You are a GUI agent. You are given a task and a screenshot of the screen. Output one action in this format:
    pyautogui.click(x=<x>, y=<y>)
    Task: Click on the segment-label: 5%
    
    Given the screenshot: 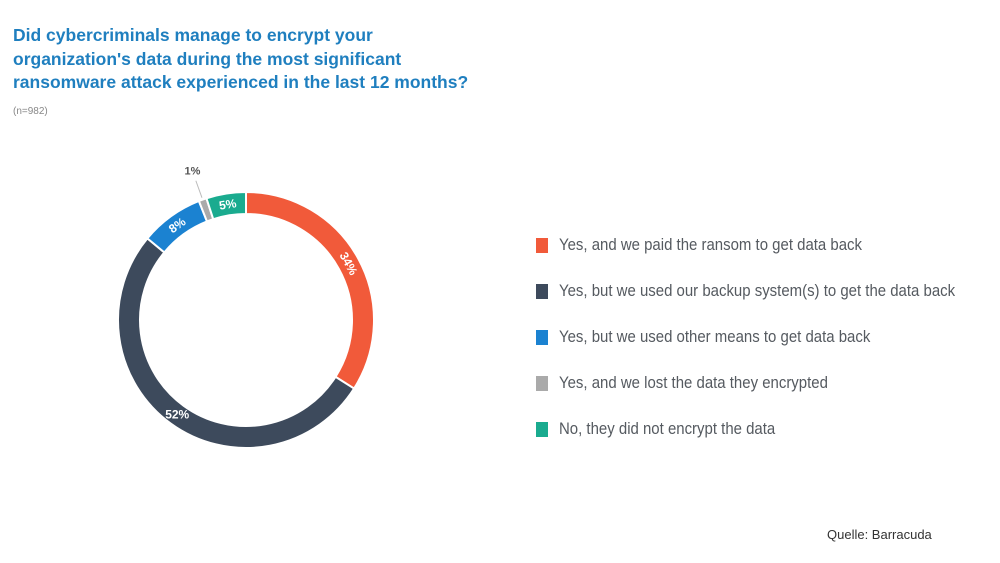 What is the action you would take?
    pyautogui.click(x=228, y=204)
    